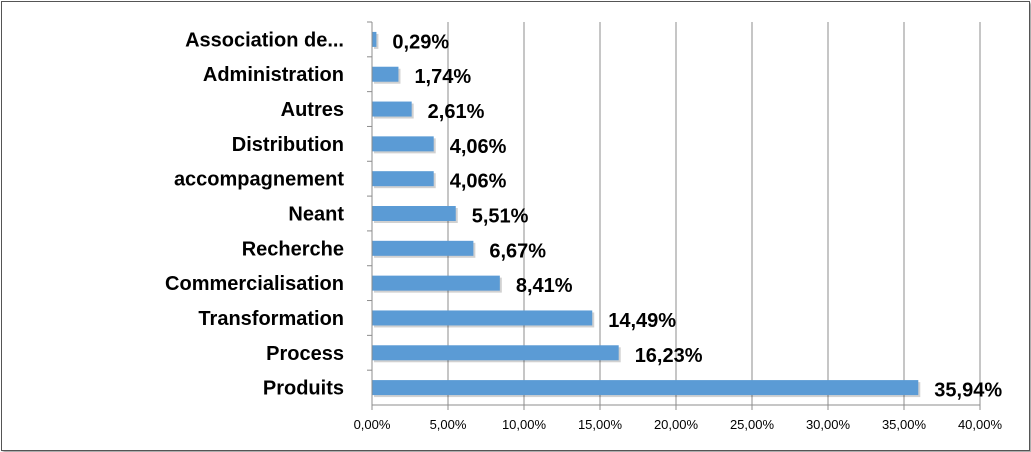 The height and width of the screenshot is (452, 1031). Describe the element at coordinates (259, 180) in the screenshot. I see `category-label: accompagnement` at that location.